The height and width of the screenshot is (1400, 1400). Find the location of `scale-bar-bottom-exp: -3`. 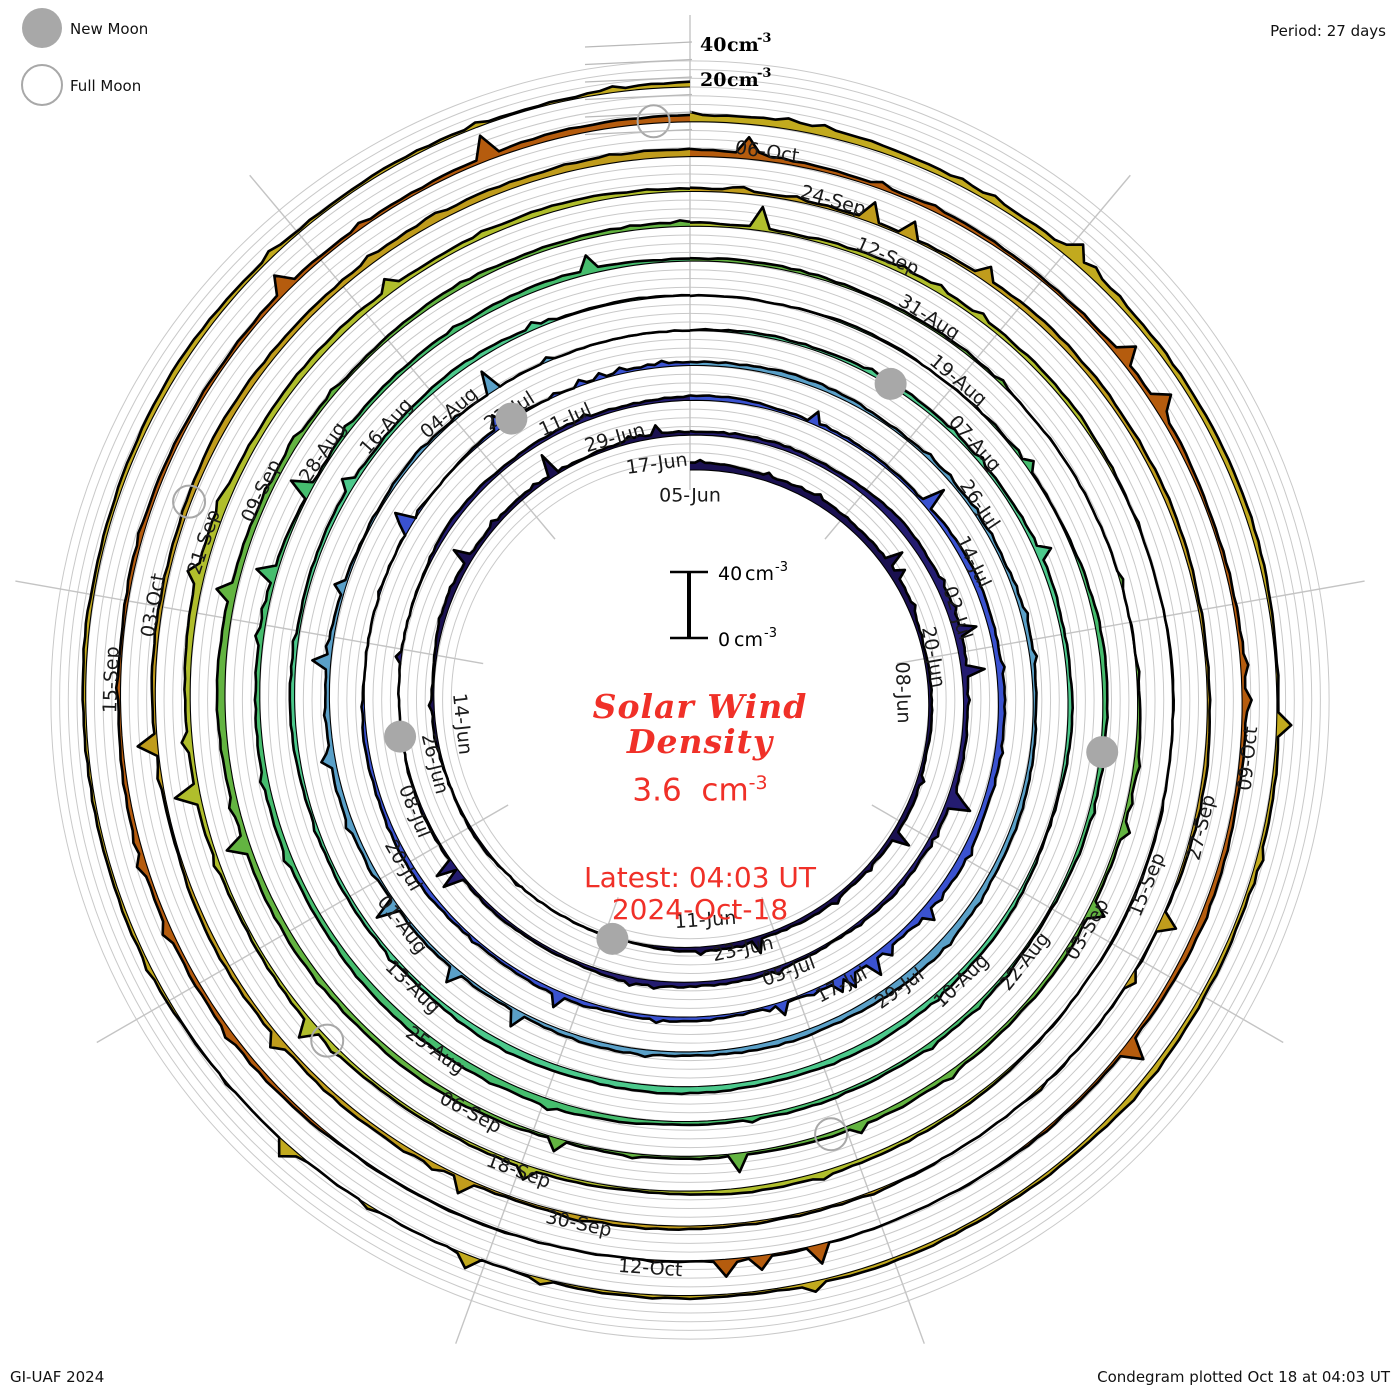

scale-bar-bottom-exp: -3 is located at coordinates (770, 633).